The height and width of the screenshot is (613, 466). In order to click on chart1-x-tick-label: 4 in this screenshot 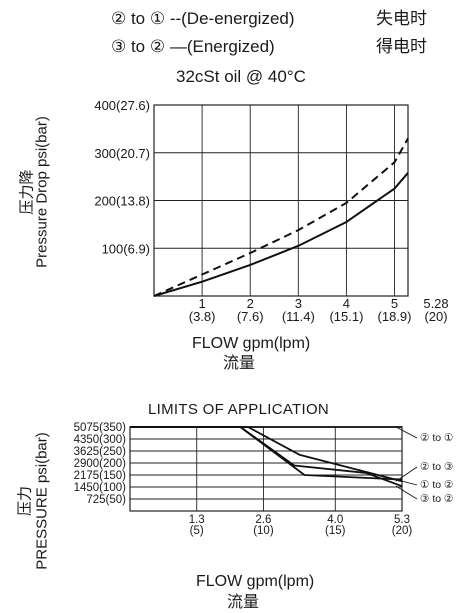, I will do `click(346, 303)`.